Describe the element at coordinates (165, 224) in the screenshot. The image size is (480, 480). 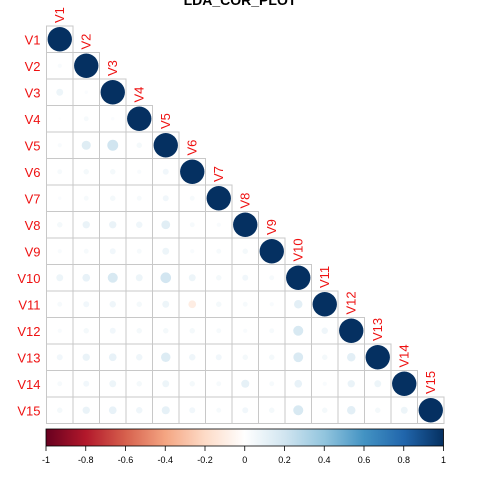
I see `corr-circle-V8-V5` at that location.